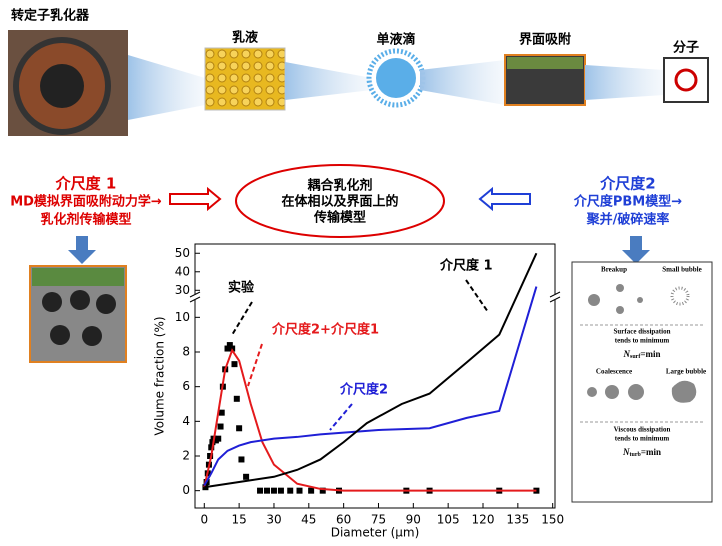 The height and width of the screenshot is (546, 722). What do you see at coordinates (642, 354) in the screenshot?
I see `panel-text: Nsurf=min` at bounding box center [642, 354].